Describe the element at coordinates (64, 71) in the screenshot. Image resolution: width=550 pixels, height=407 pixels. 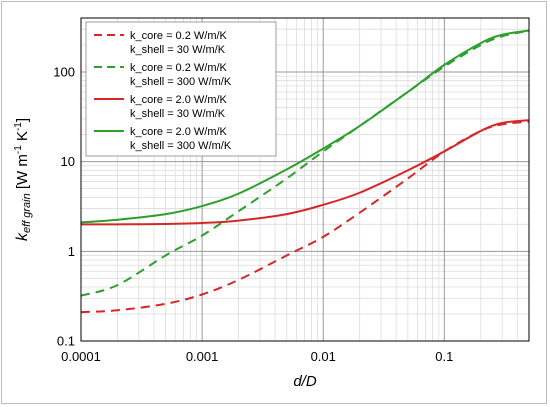
I see `y-tick-label: 100` at that location.